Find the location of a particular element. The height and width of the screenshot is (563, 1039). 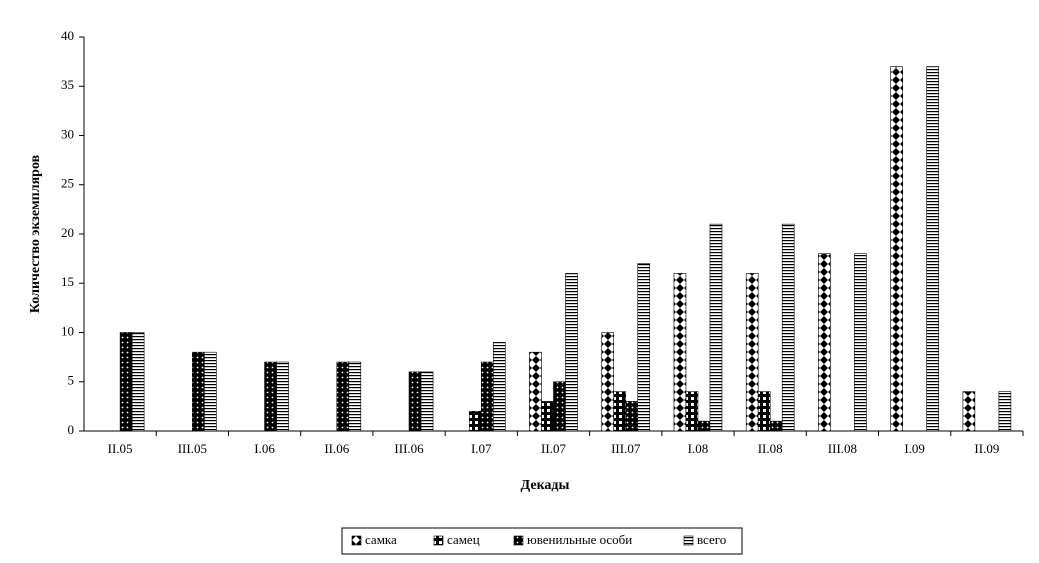

x-tick-label: III.08 is located at coordinates (842, 448).